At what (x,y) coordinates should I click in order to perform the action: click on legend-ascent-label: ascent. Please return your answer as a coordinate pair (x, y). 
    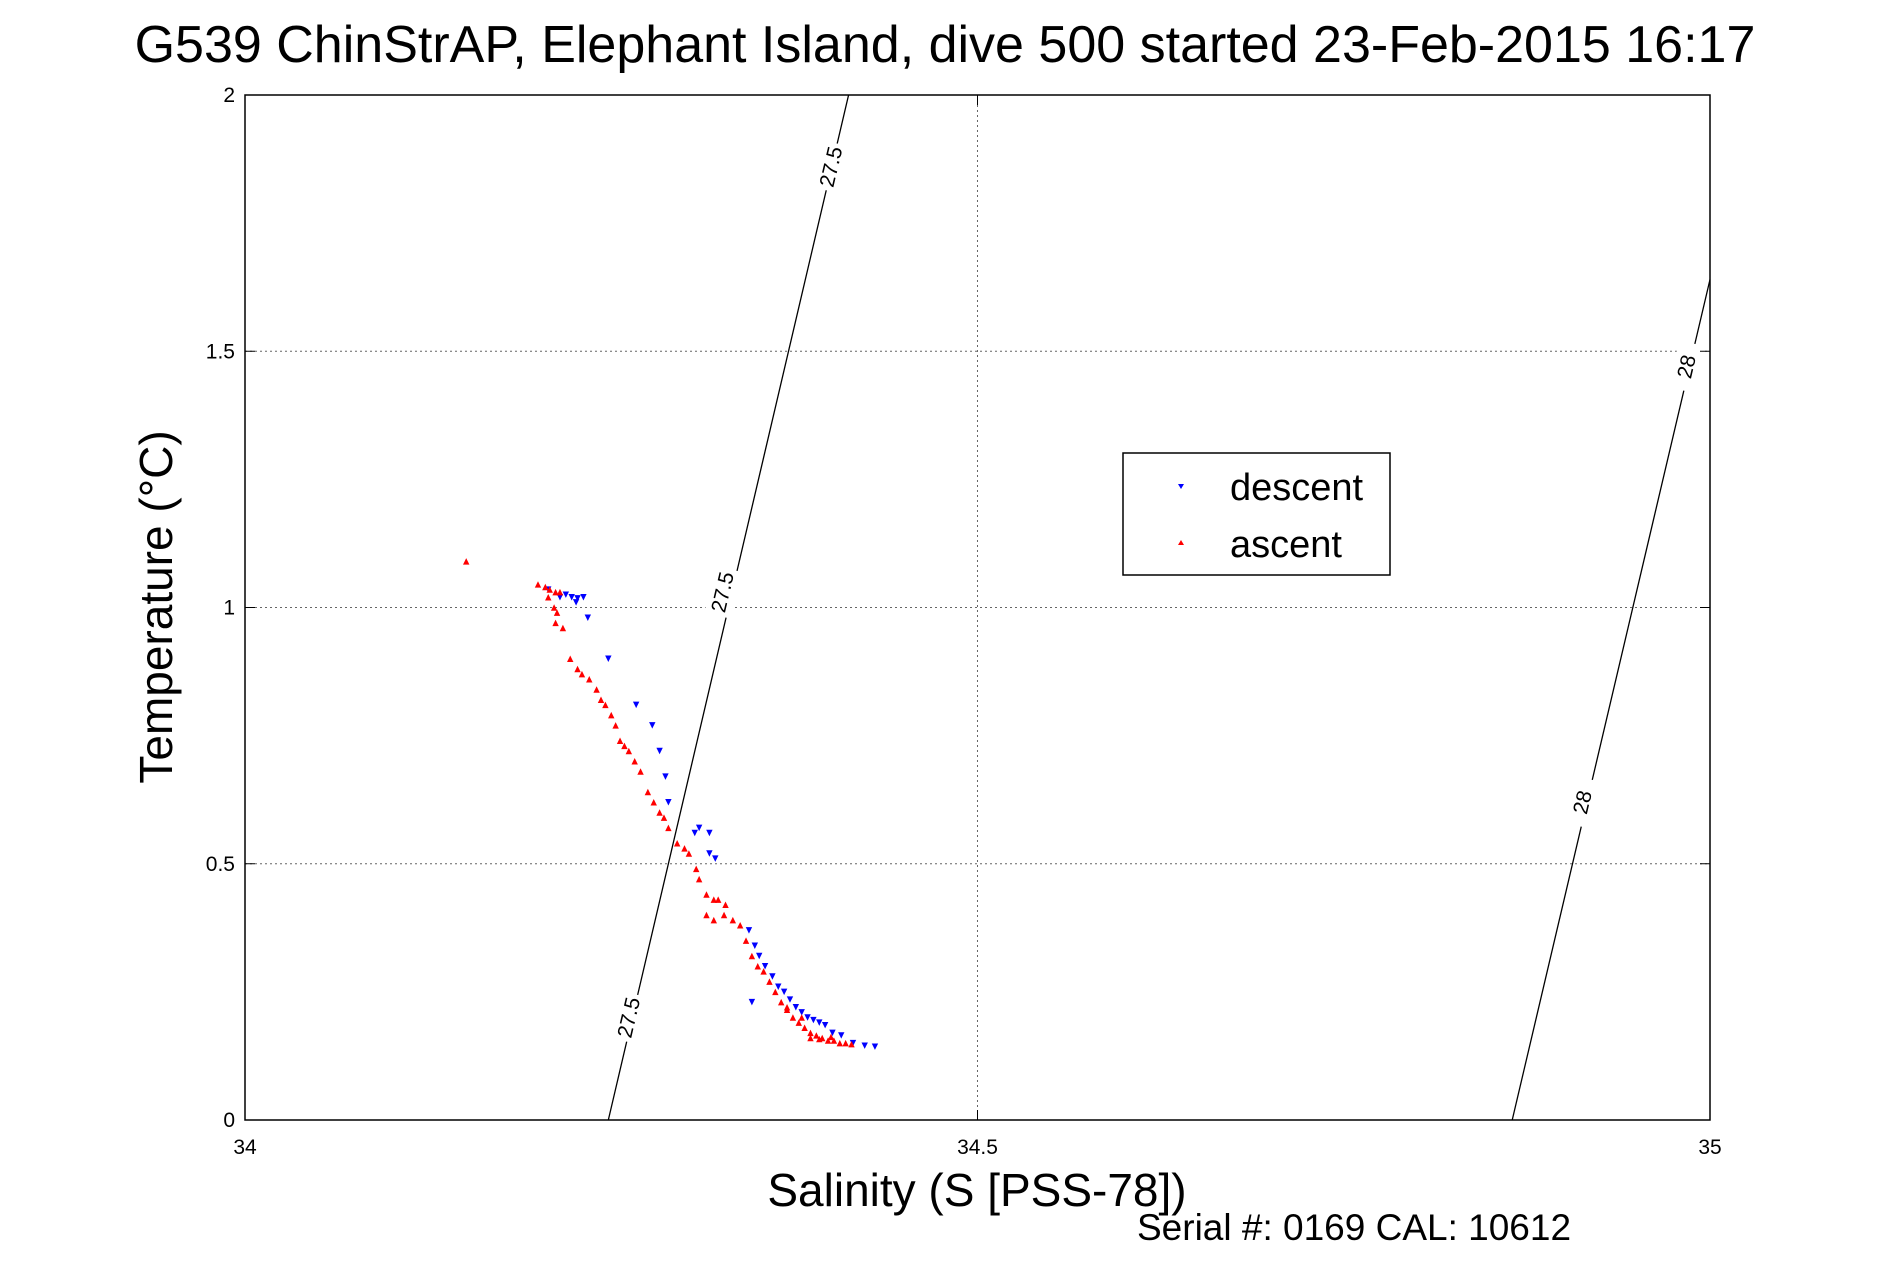
    Looking at the image, I should click on (1286, 545).